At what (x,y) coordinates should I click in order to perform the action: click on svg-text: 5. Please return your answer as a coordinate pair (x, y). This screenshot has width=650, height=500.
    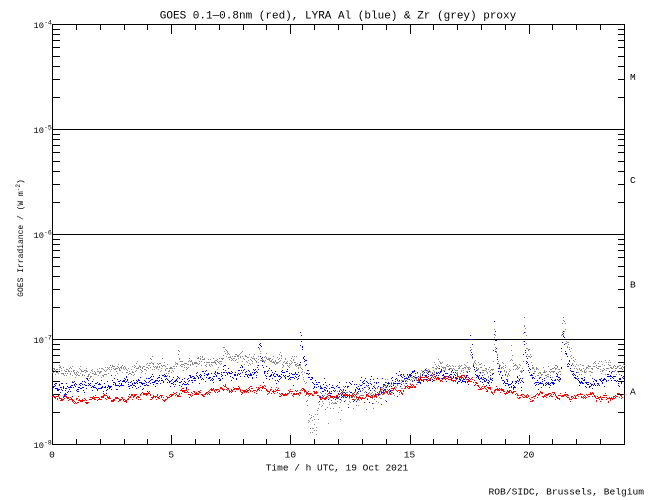
    Looking at the image, I should click on (171, 455).